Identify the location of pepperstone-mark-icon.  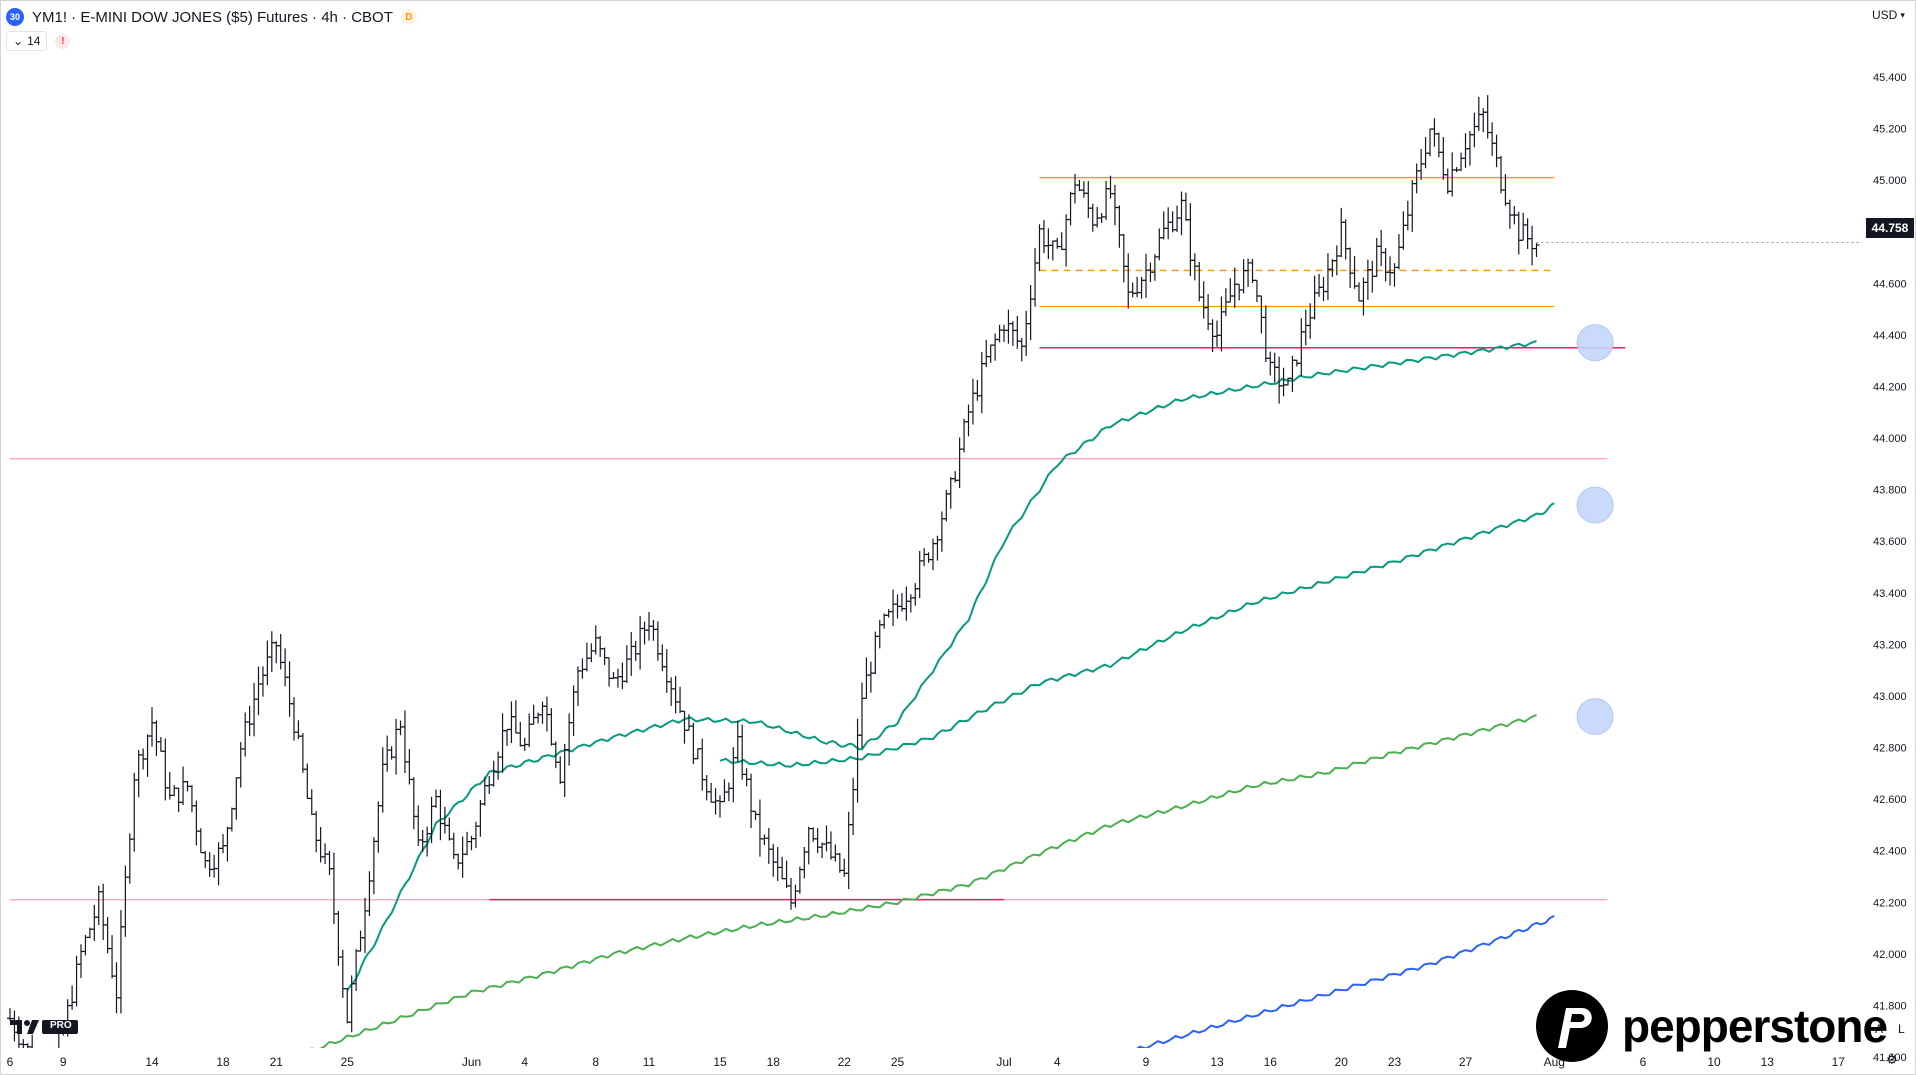
(1572, 1026).